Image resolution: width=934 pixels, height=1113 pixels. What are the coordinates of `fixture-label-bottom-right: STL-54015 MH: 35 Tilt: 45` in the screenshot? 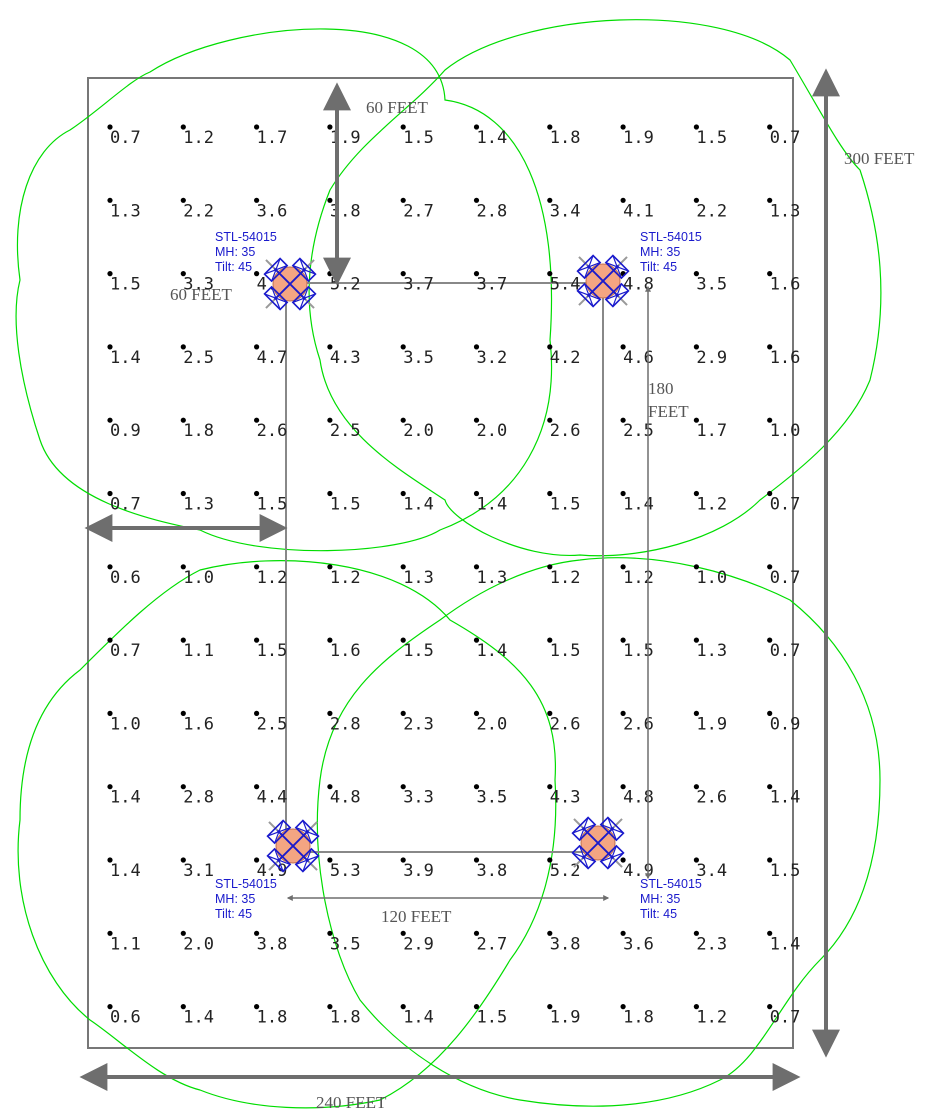 It's located at (671, 899).